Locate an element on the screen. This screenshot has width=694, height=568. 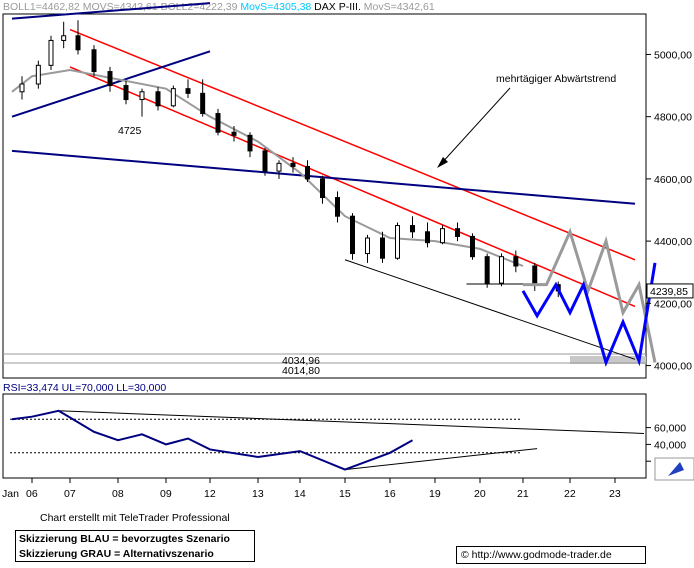
rsi-panel-frame is located at coordinates (324, 436).